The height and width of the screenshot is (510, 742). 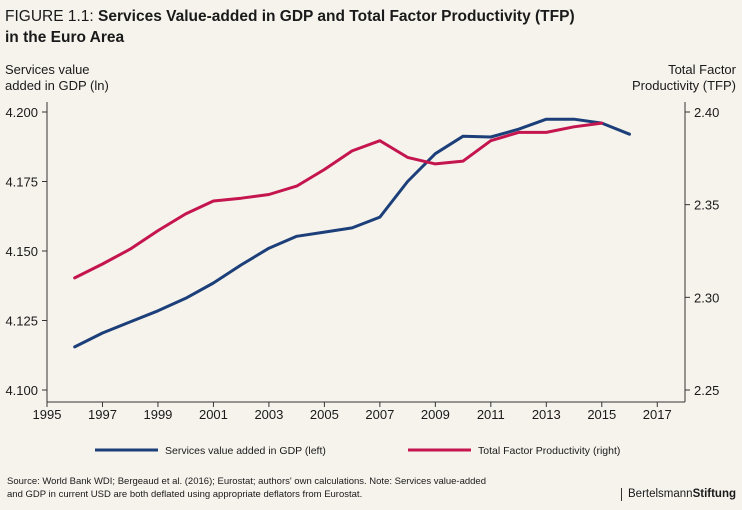 What do you see at coordinates (213, 414) in the screenshot?
I see `x-tick-label: 2001` at bounding box center [213, 414].